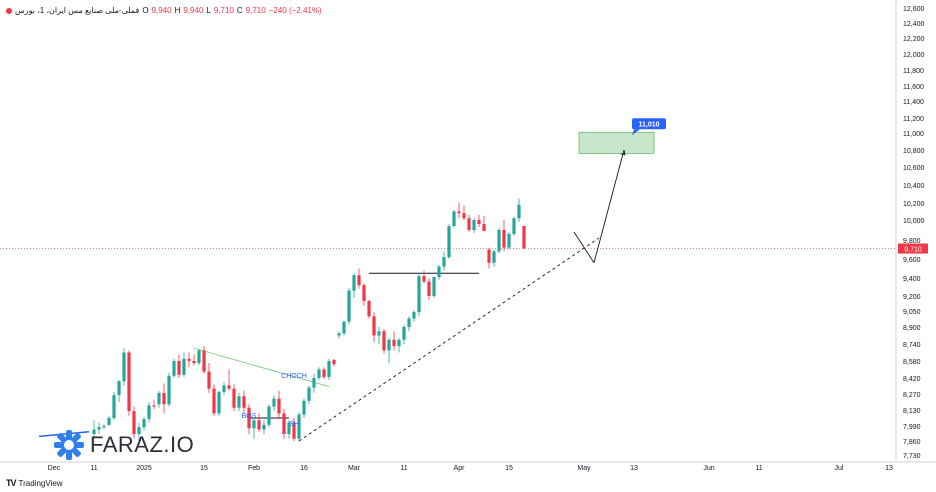  Describe the element at coordinates (34, 483) in the screenshot. I see `tradingview-footer: TV TradingView` at that location.